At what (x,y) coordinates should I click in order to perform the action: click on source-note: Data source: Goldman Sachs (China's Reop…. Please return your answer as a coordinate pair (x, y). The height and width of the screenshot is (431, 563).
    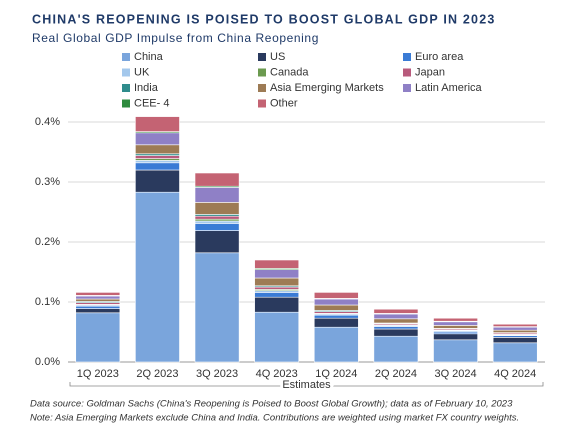
    Looking at the image, I should click on (271, 404).